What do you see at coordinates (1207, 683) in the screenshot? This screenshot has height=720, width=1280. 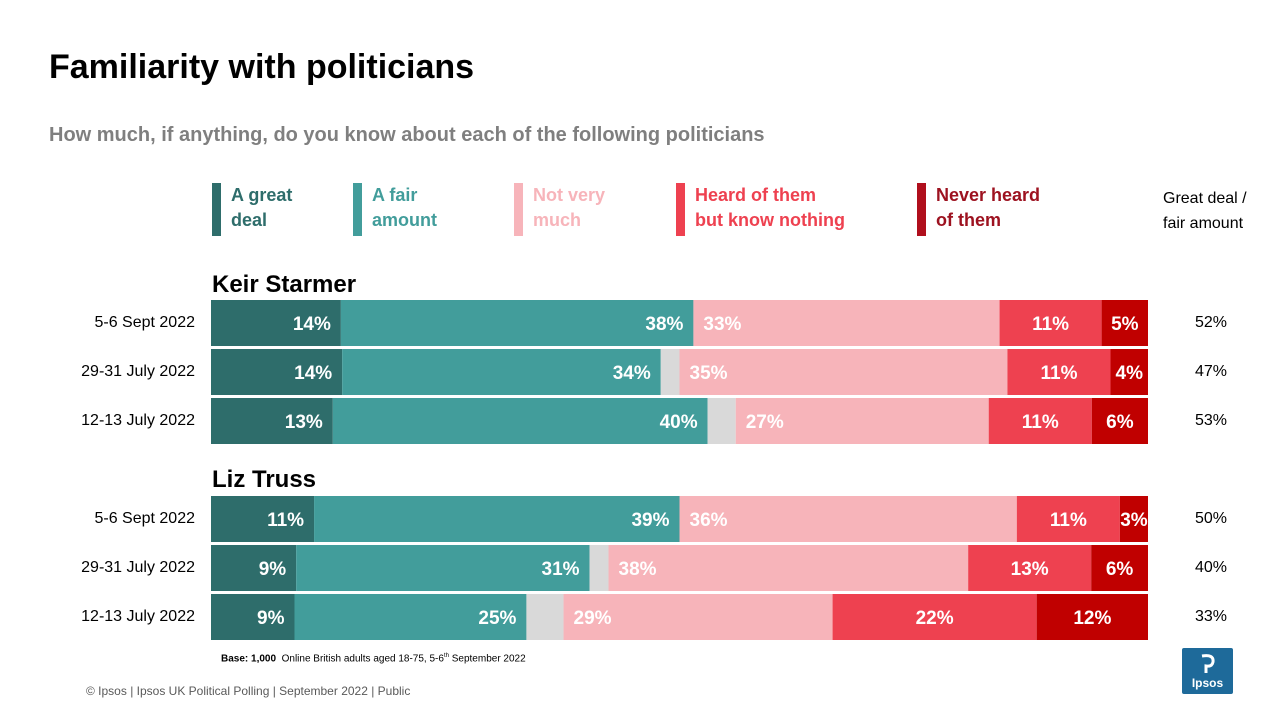 I see `logo-text: Ipsos` at bounding box center [1207, 683].